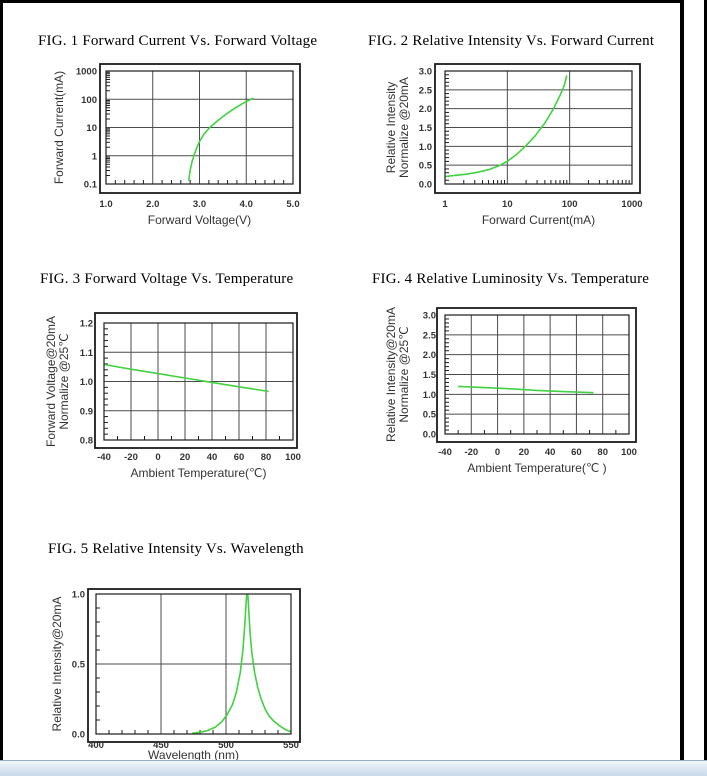 Image resolution: width=707 pixels, height=776 pixels. What do you see at coordinates (199, 473) in the screenshot?
I see `fig3-x-axis-title: Ambient Temperature(℃)` at bounding box center [199, 473].